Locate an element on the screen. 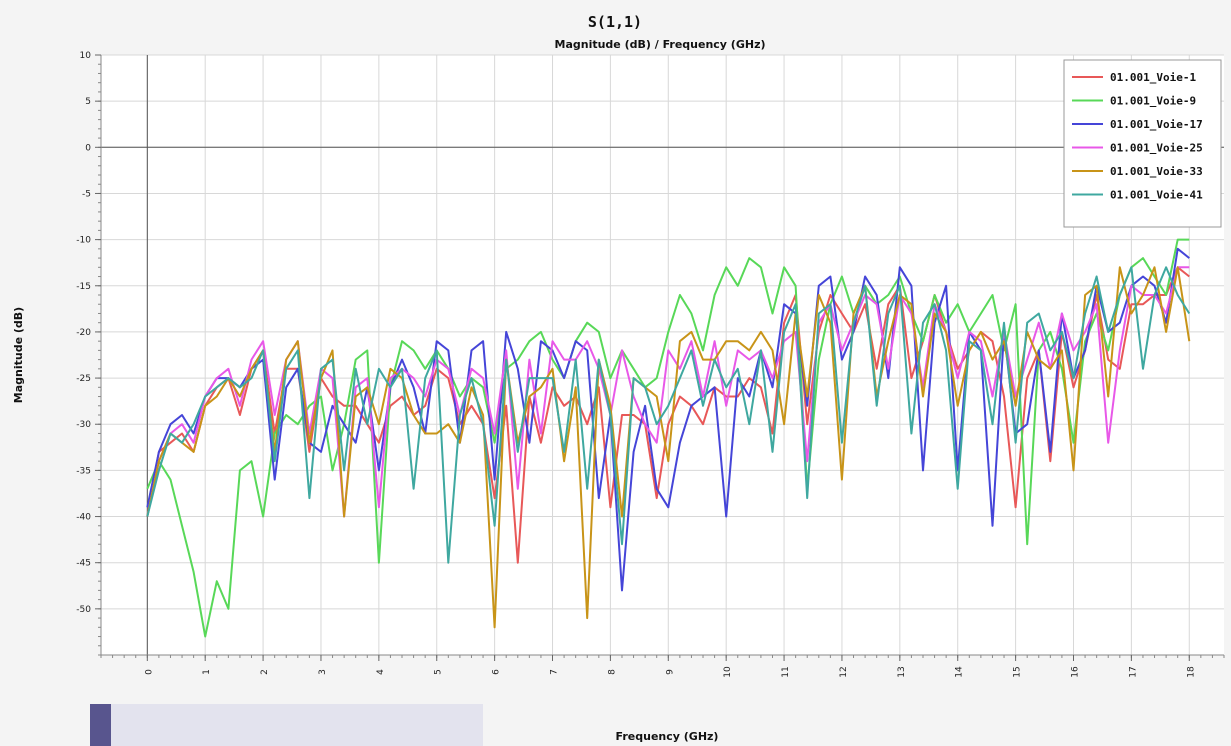  x-tick-label: 4 is located at coordinates (381, 672).